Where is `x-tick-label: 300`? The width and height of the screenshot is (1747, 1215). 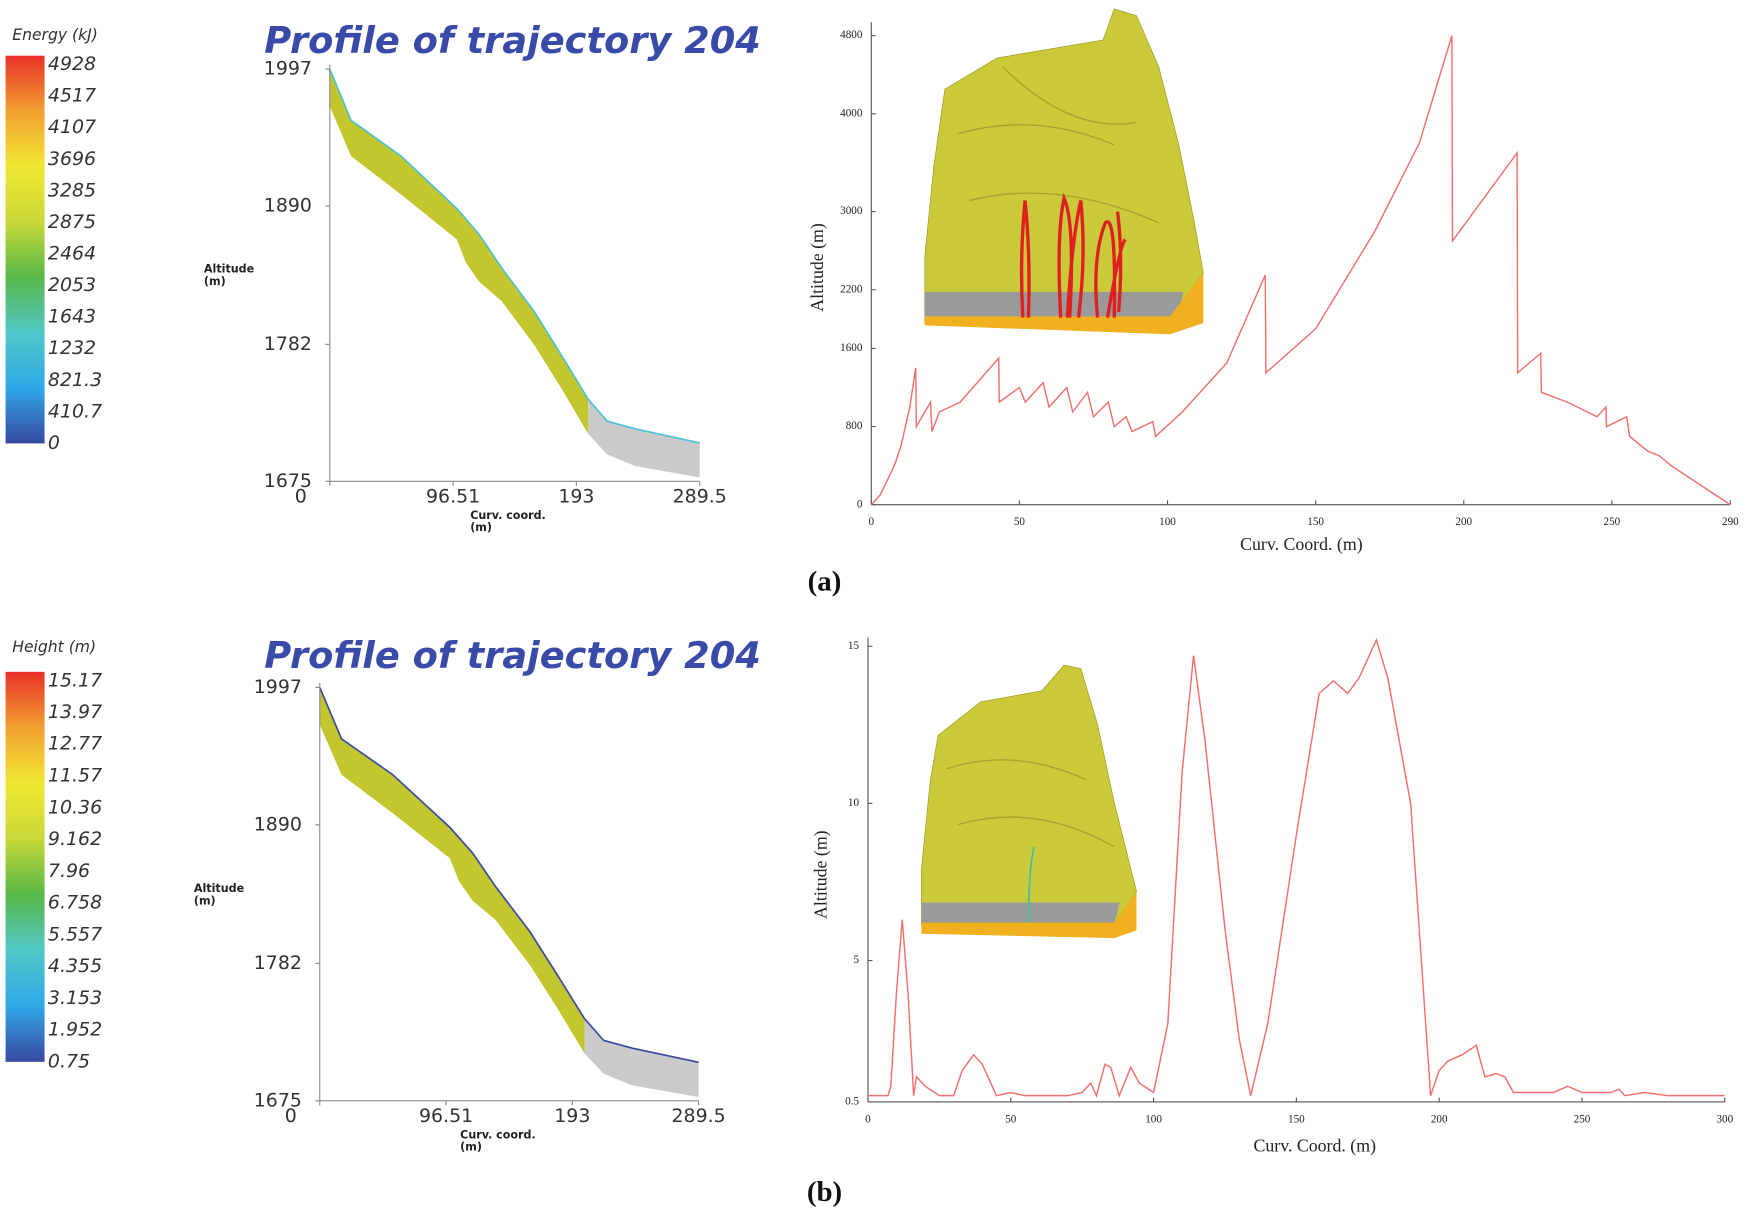
x-tick-label: 300 is located at coordinates (1724, 1119).